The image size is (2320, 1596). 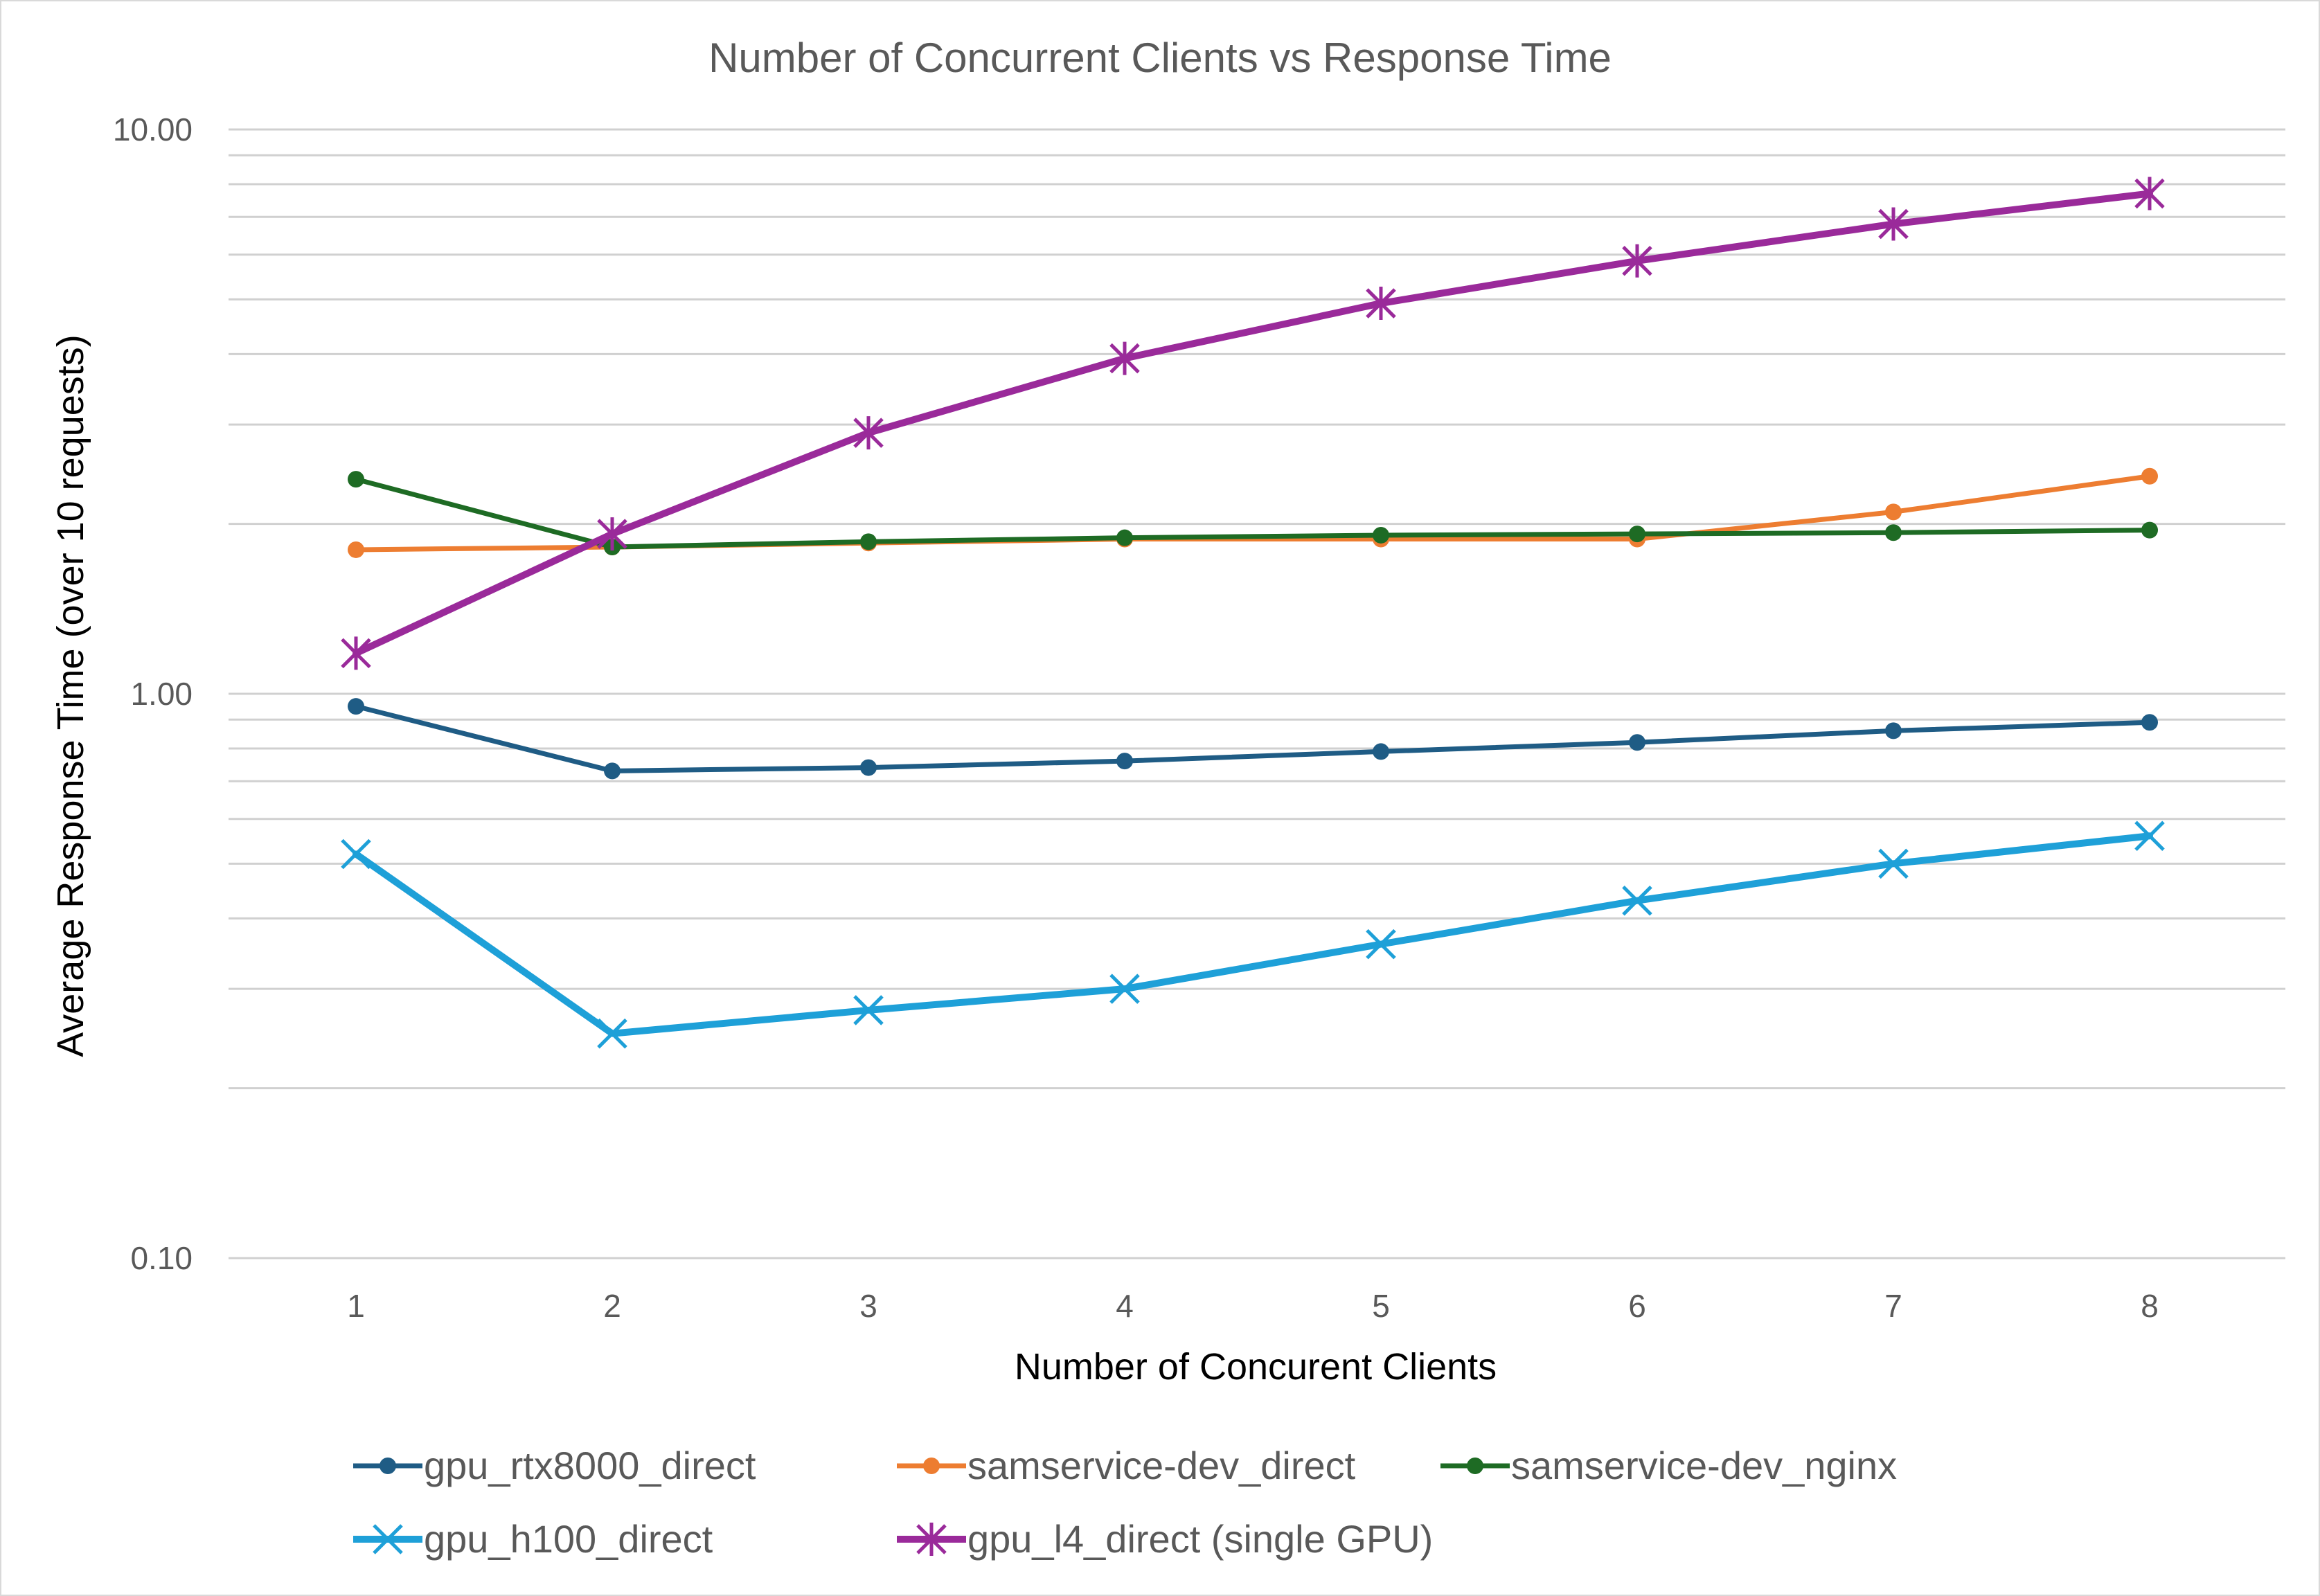 What do you see at coordinates (1637, 1306) in the screenshot?
I see `x-tick-label: 6` at bounding box center [1637, 1306].